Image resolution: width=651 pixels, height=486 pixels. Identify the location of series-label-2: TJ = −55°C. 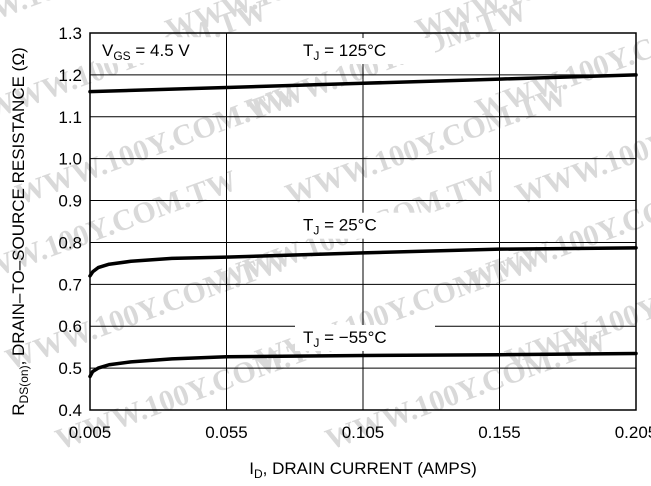
(345, 339).